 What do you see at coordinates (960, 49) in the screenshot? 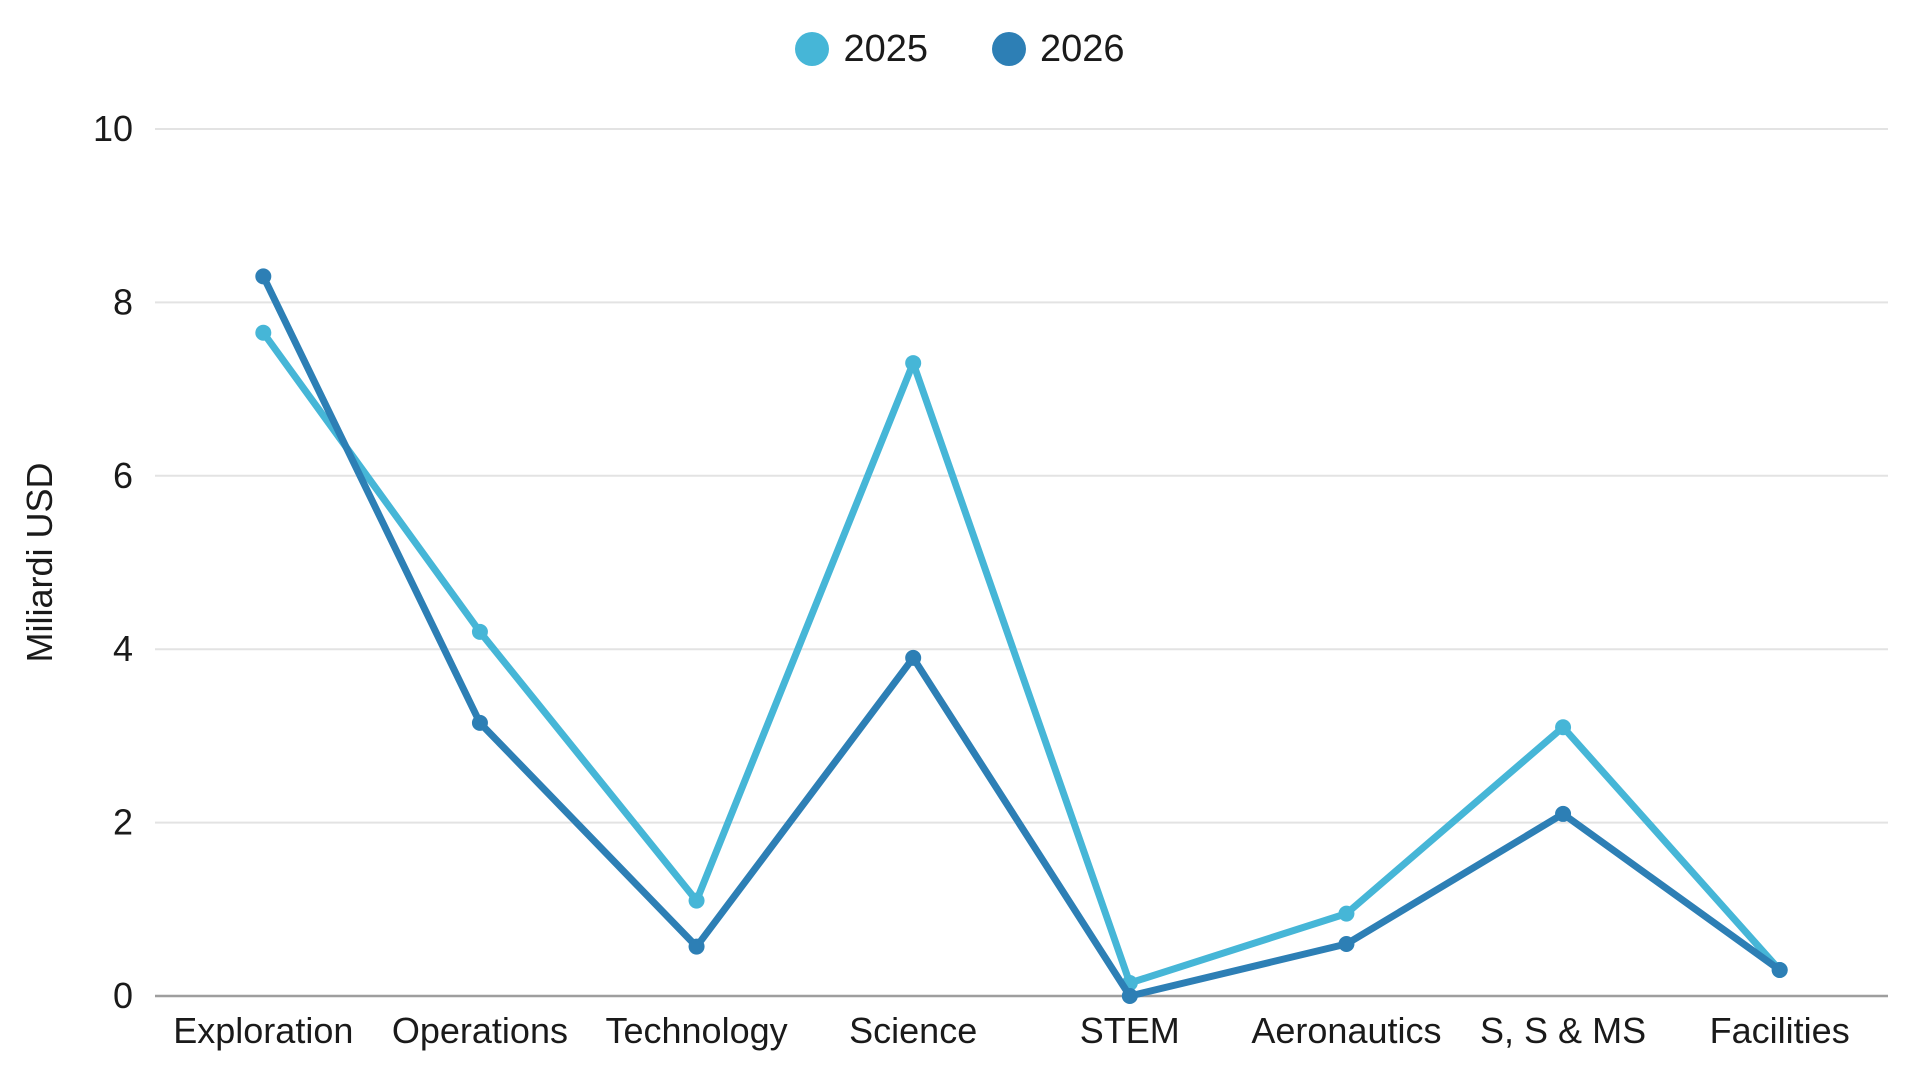
I see `chart-legend: 2025 2026` at bounding box center [960, 49].